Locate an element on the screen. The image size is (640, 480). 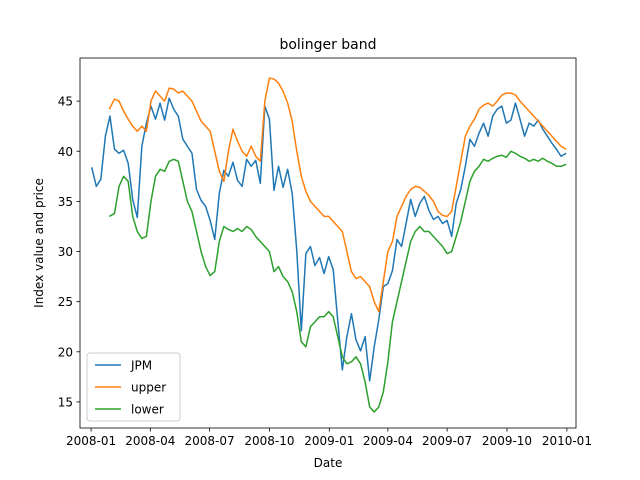
y-tick-label: 35 is located at coordinates (65, 202).